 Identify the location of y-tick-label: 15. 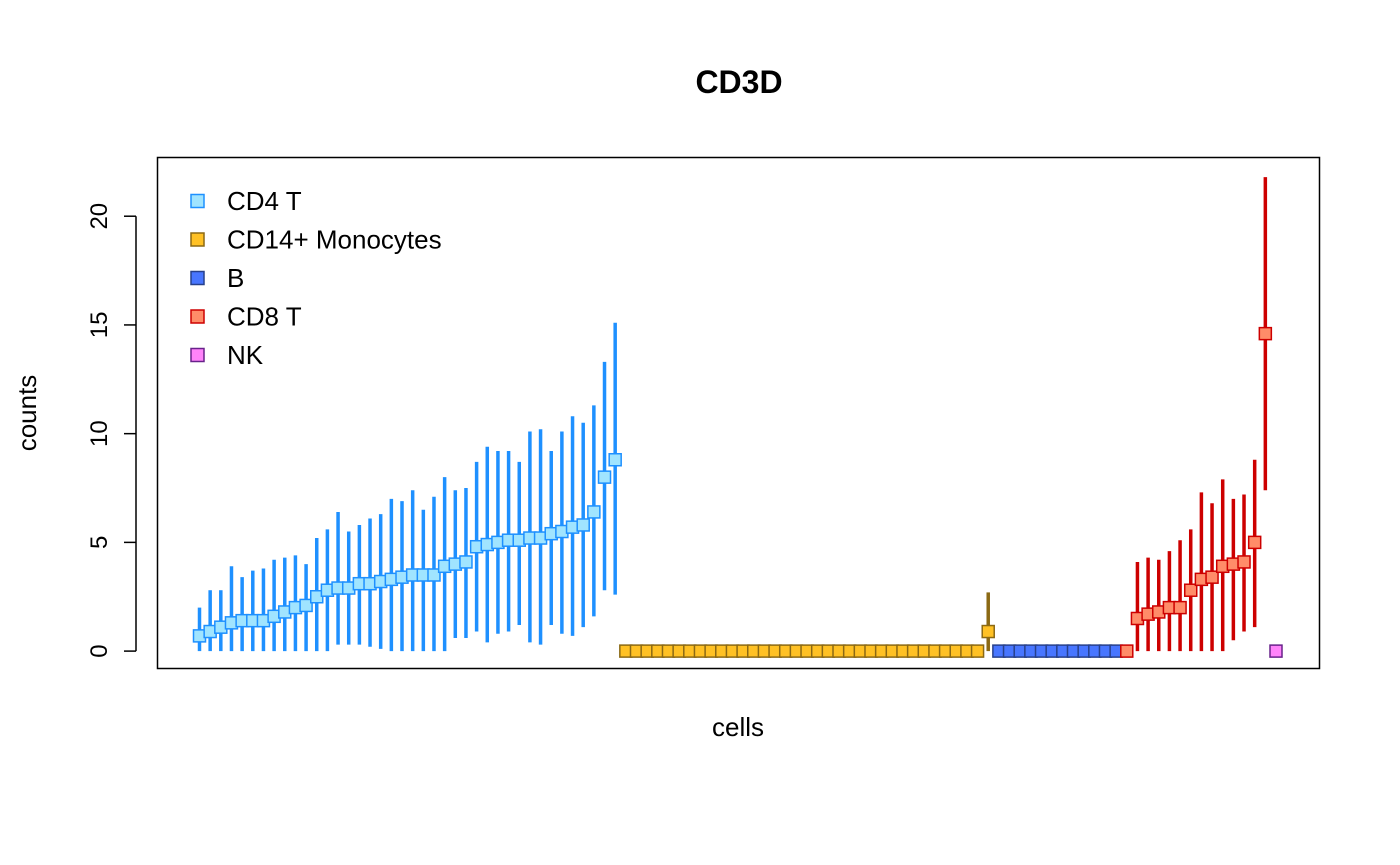
(99, 325).